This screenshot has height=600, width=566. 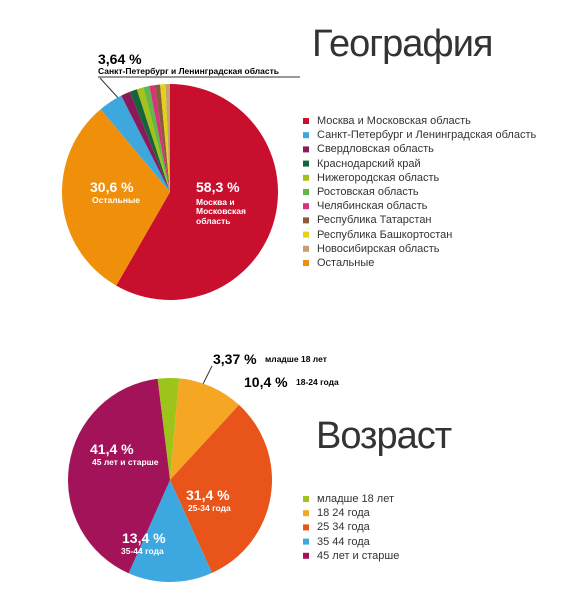 What do you see at coordinates (375, 149) in the screenshot?
I see `legend-label: Свердловская область` at bounding box center [375, 149].